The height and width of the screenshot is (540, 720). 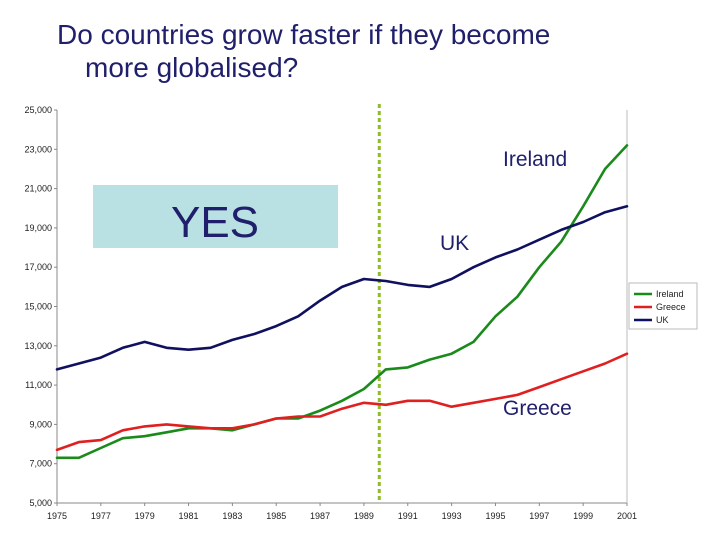 I want to click on ireland-annotation: Ireland, so click(x=535, y=159).